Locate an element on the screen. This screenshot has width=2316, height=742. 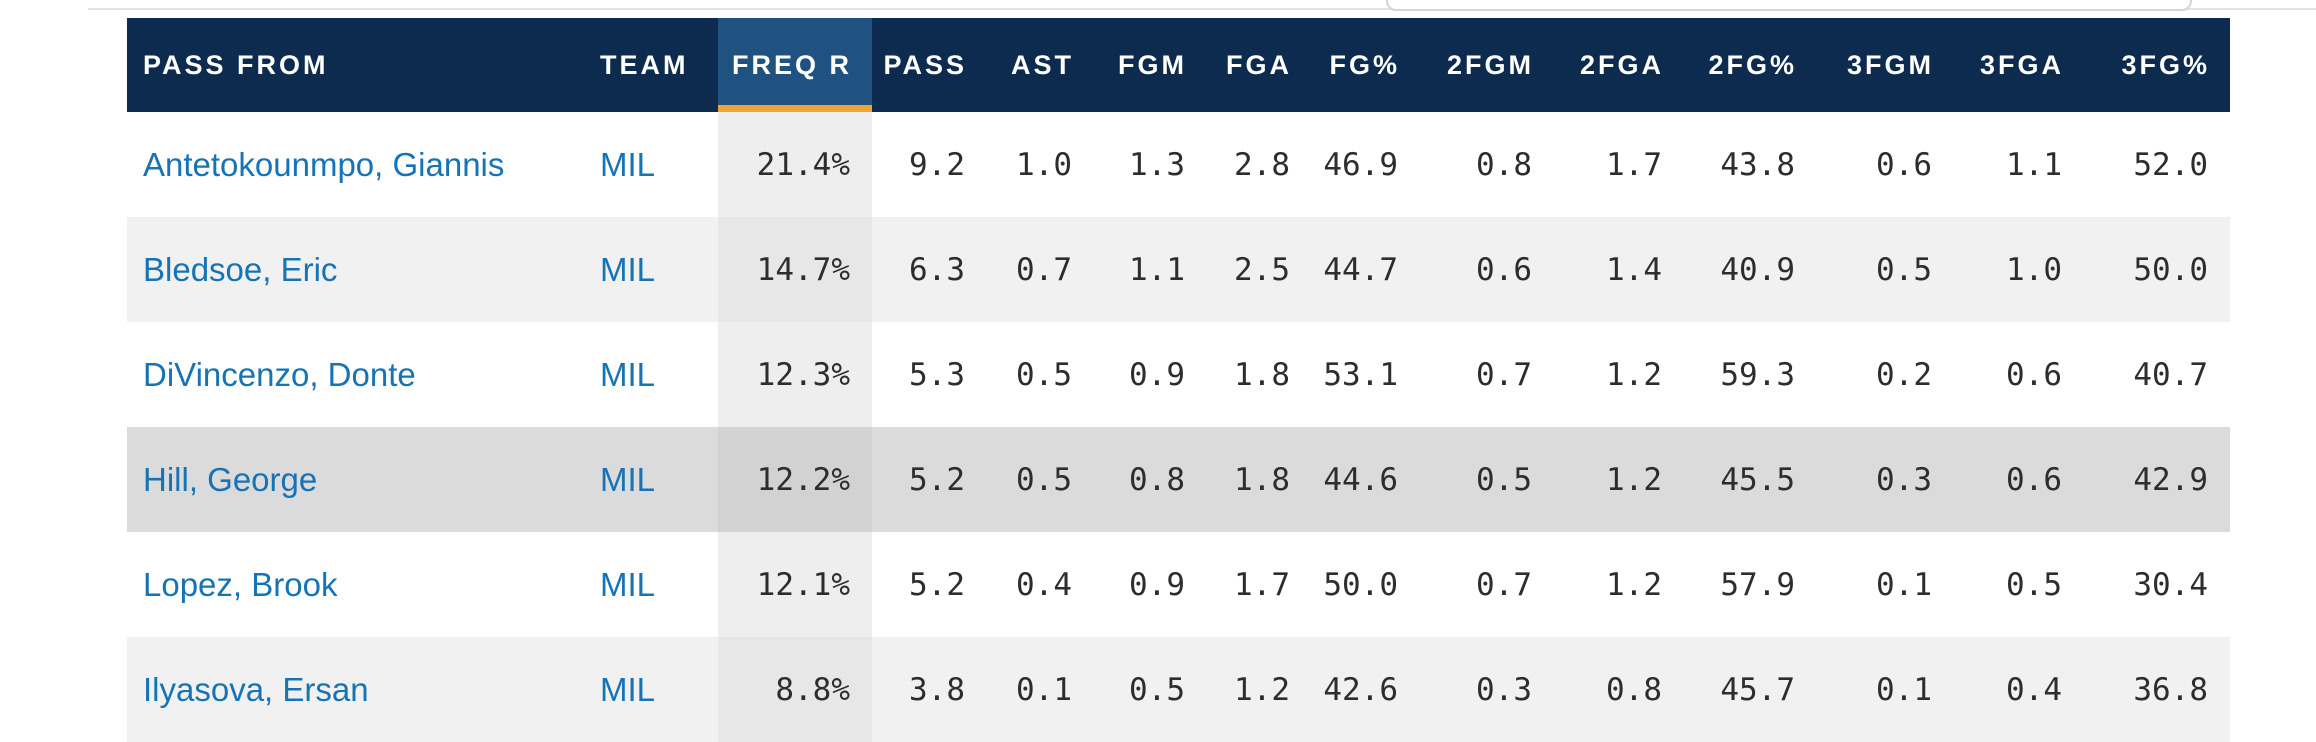
column-header-3fga: 3FGA is located at coordinates (2019, 65).